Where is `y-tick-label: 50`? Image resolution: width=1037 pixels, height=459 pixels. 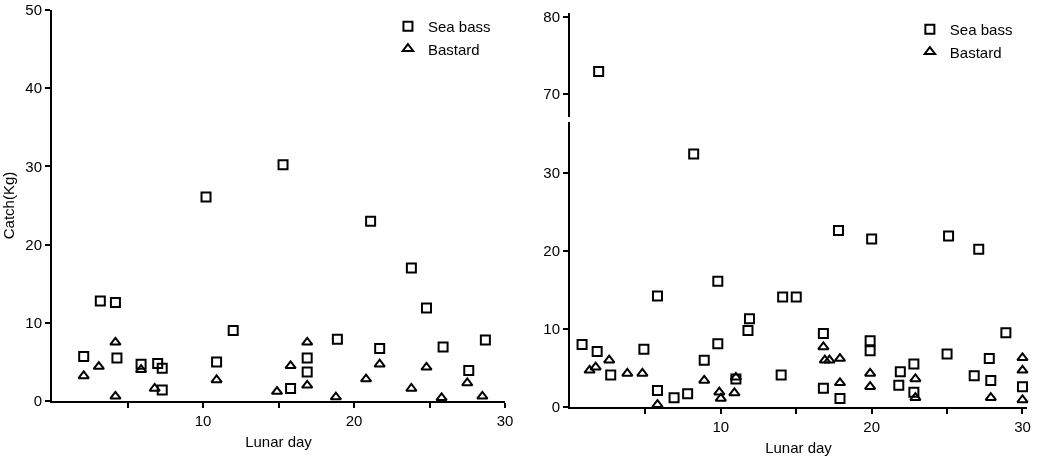 y-tick-label: 50 is located at coordinates (33, 10).